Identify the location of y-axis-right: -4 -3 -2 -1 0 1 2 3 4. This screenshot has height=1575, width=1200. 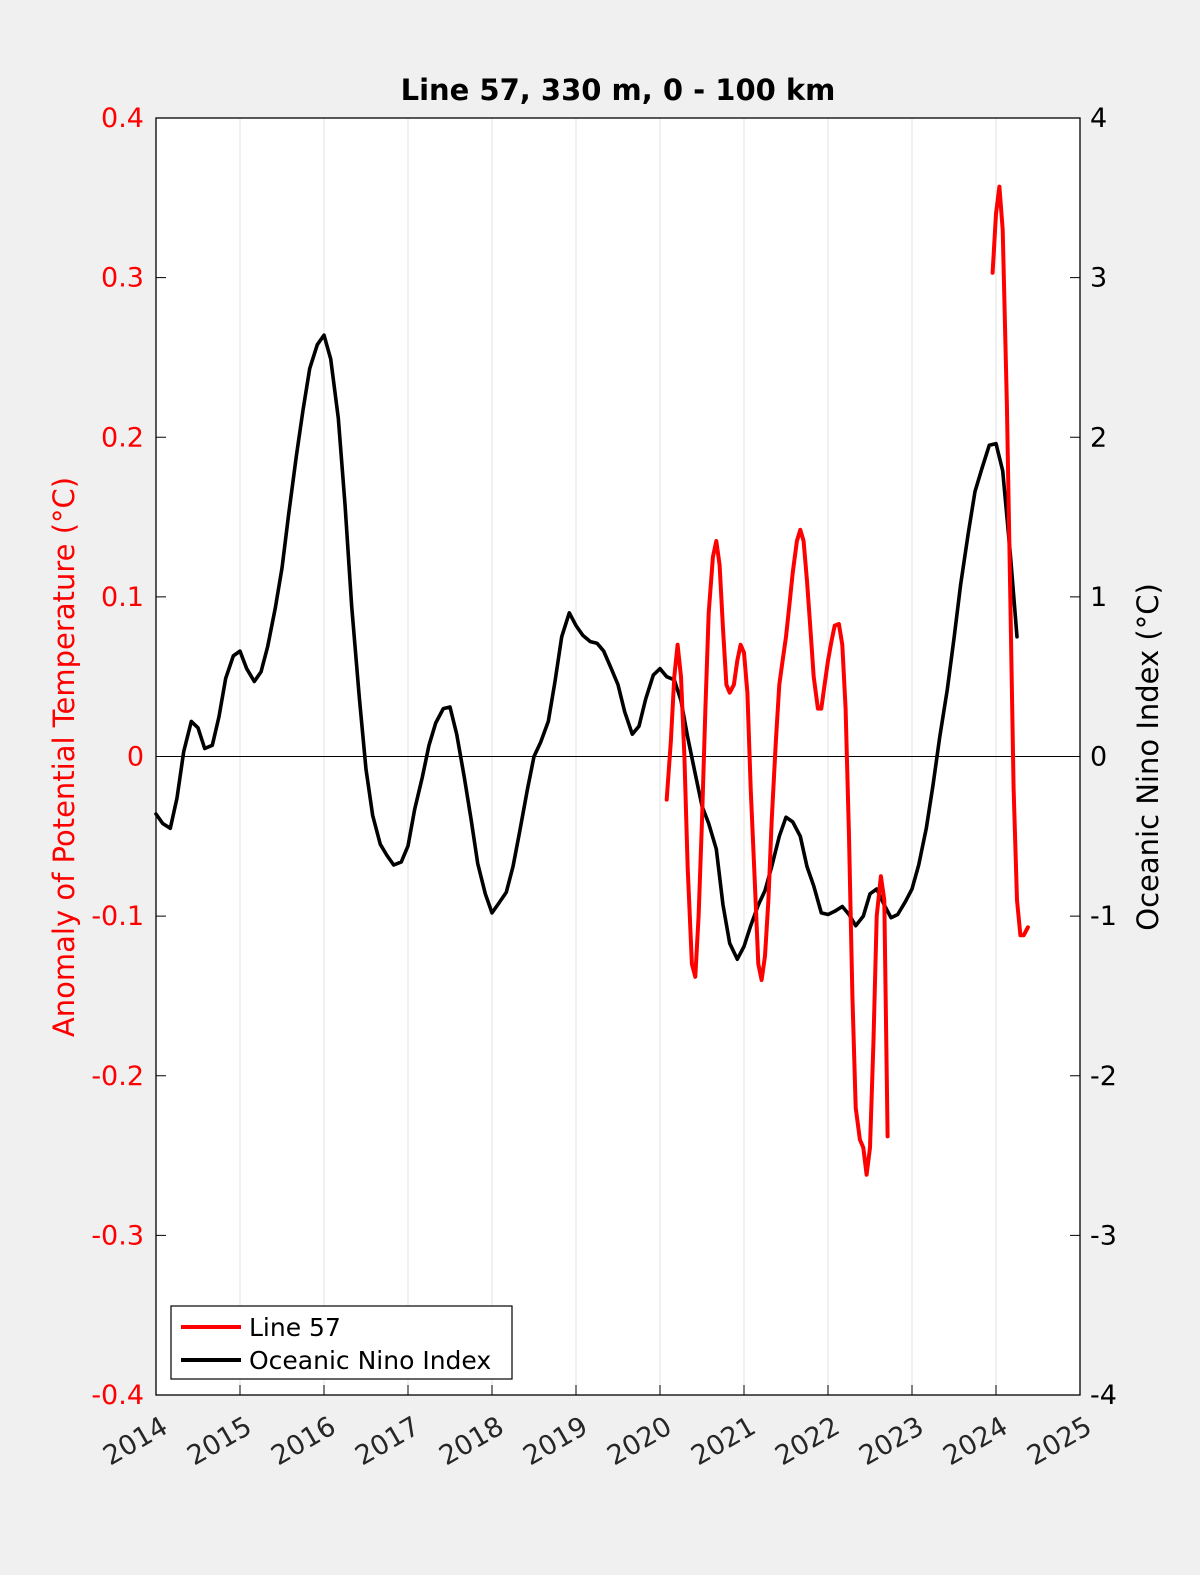
(1093, 757).